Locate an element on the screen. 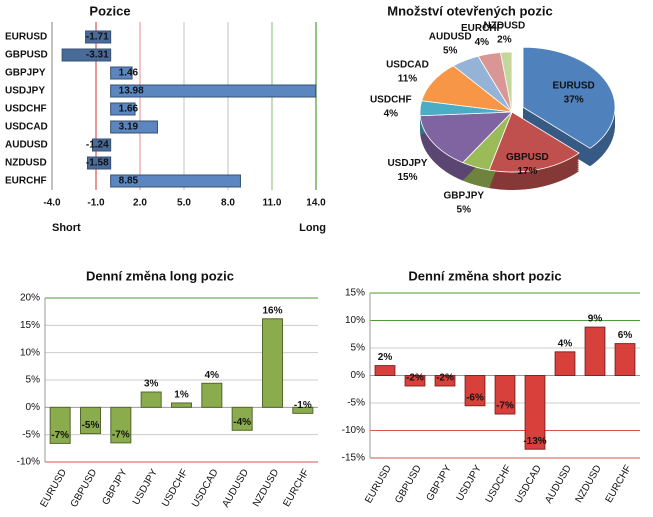 This screenshot has width=653, height=517. chart-title: Denní změna long pozic is located at coordinates (160, 275).